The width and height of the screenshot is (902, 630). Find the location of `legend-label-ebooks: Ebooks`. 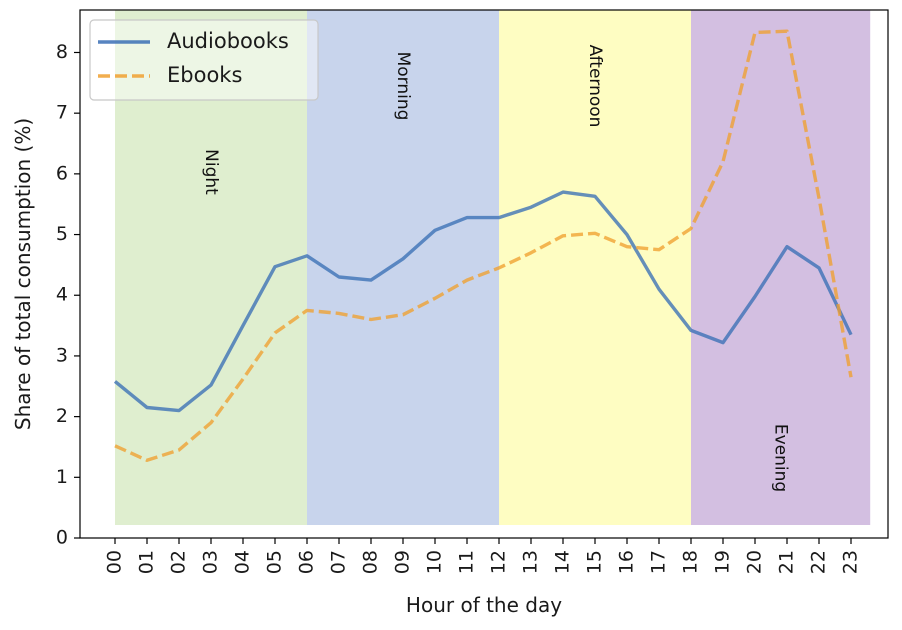

legend-label-ebooks: Ebooks is located at coordinates (204, 75).